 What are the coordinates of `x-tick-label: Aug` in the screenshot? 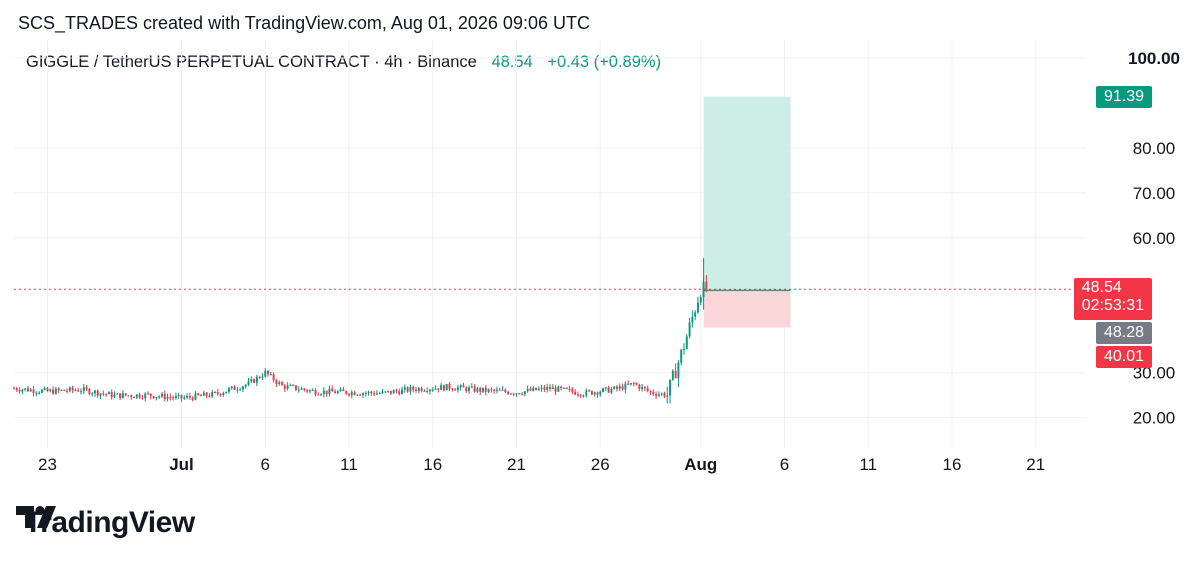 It's located at (700, 464).